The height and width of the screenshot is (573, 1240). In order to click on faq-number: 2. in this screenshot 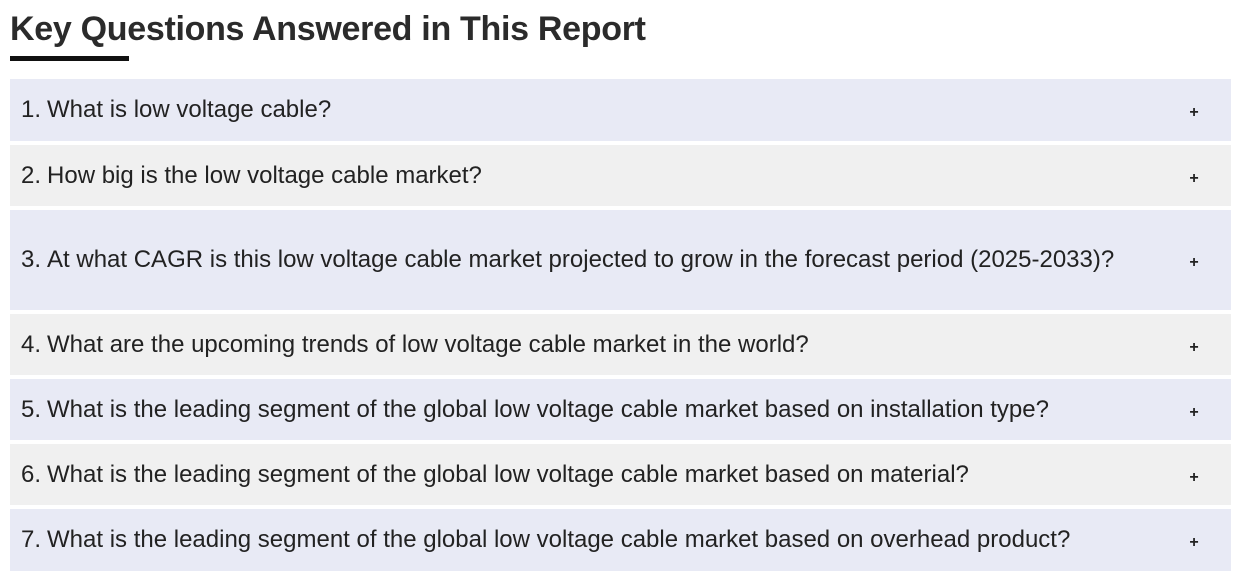, I will do `click(31, 175)`.